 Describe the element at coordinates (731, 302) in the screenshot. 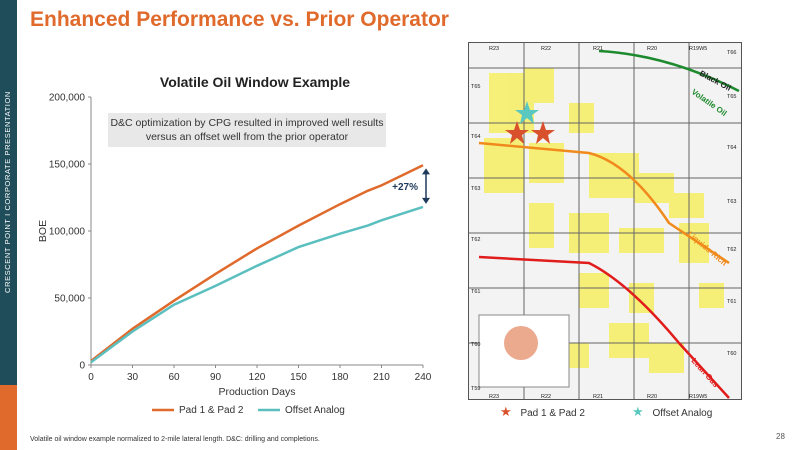

I see `right-label: T61` at that location.